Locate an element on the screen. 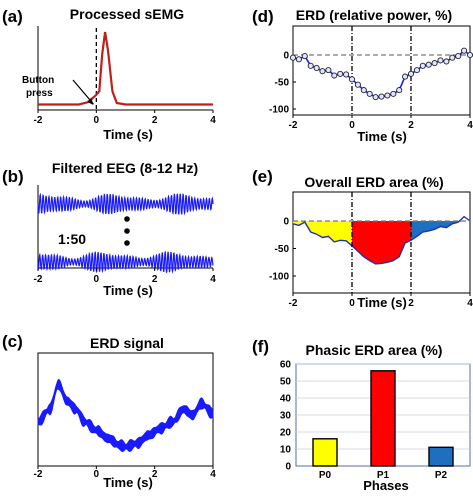 The width and height of the screenshot is (473, 496). annotation-button-press-2: press is located at coordinates (39, 93).